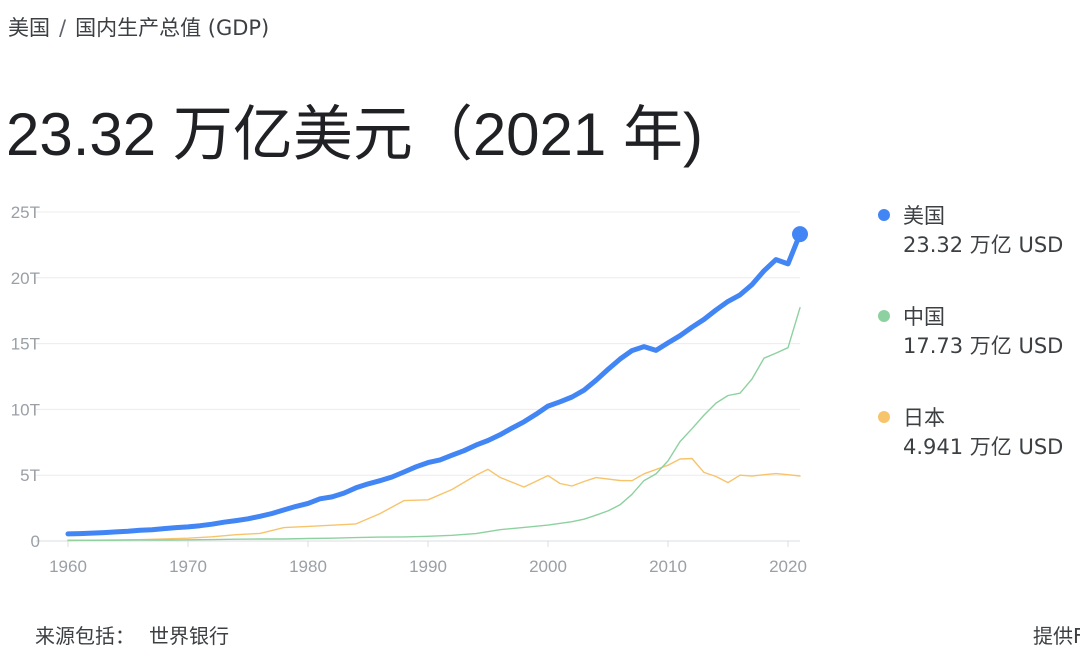 This screenshot has width=1080, height=662. I want to click on series-line-japan, so click(434, 499).